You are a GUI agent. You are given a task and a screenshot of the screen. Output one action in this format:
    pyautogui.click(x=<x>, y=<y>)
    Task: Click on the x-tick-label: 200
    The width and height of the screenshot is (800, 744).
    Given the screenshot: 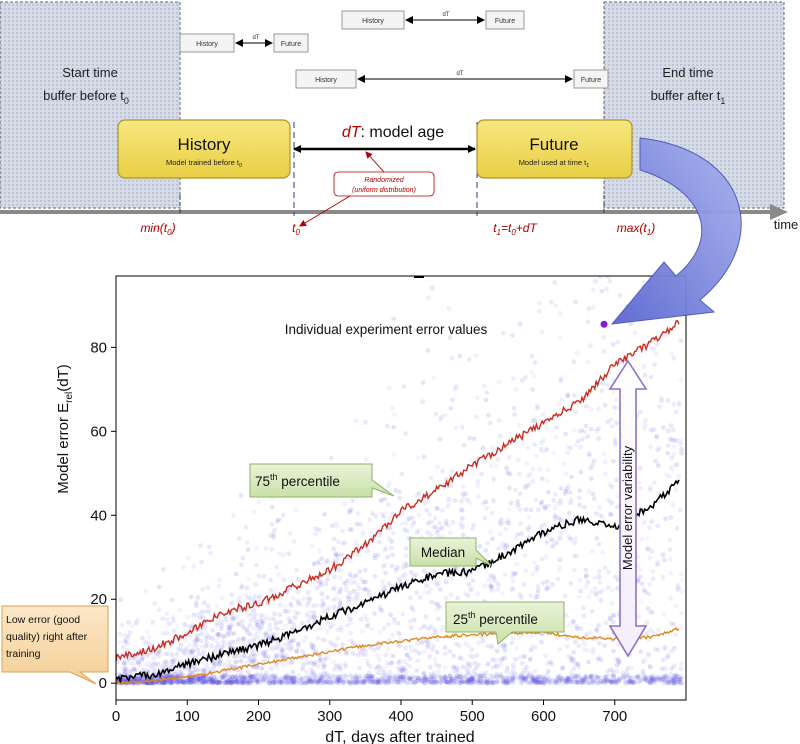 What is the action you would take?
    pyautogui.click(x=258, y=716)
    